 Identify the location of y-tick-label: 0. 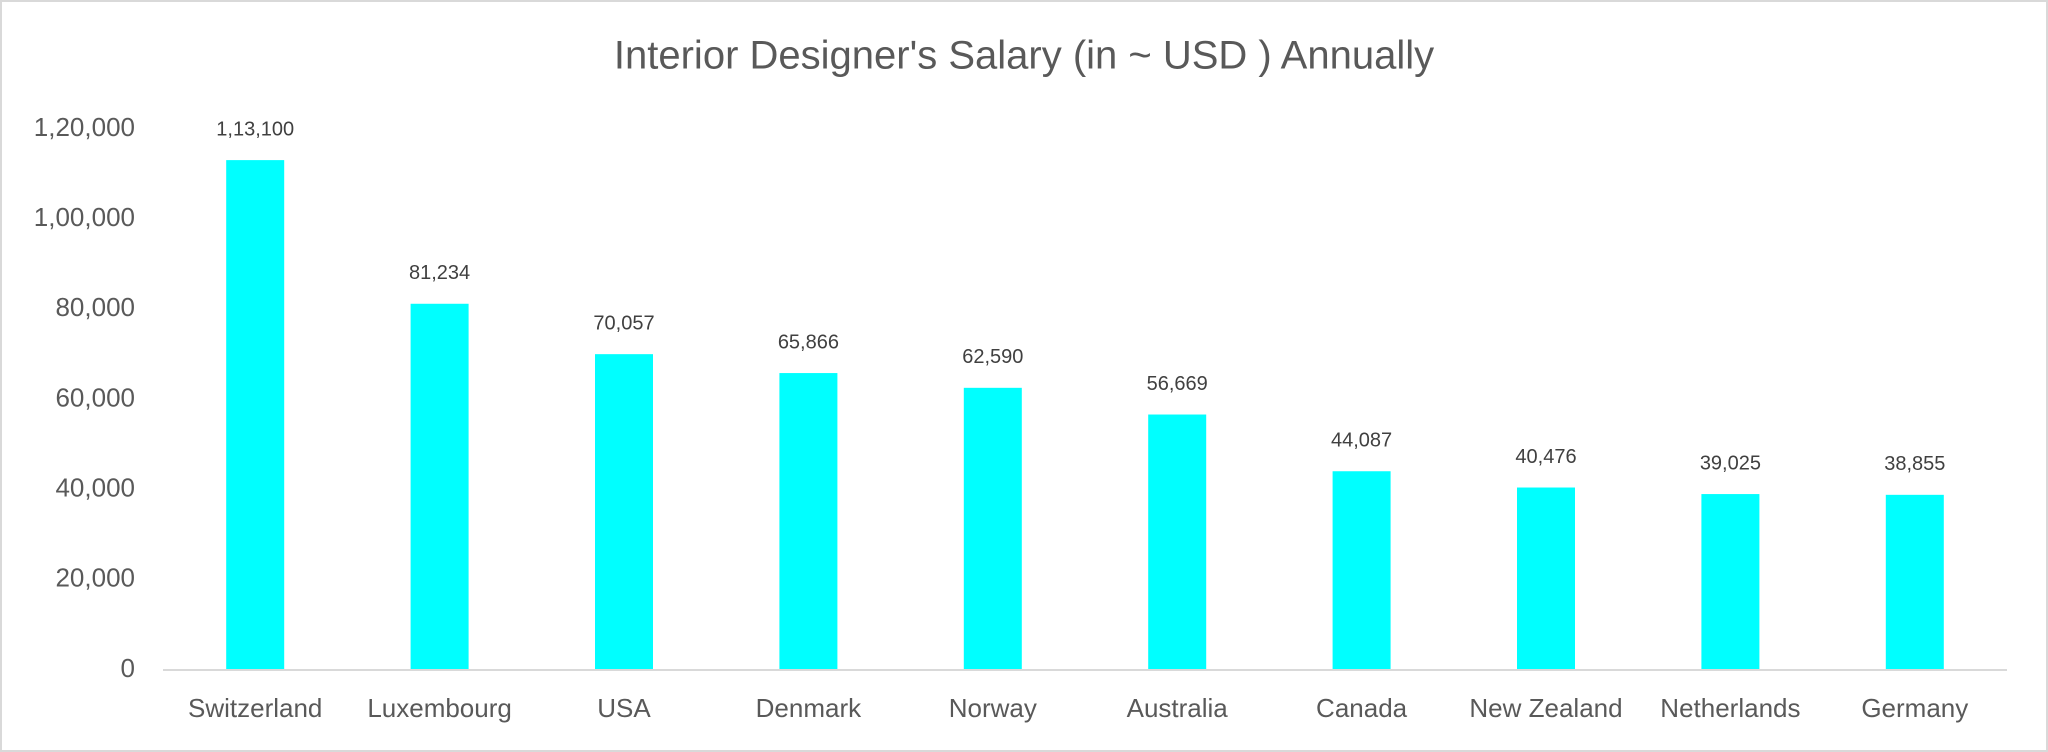
(128, 668).